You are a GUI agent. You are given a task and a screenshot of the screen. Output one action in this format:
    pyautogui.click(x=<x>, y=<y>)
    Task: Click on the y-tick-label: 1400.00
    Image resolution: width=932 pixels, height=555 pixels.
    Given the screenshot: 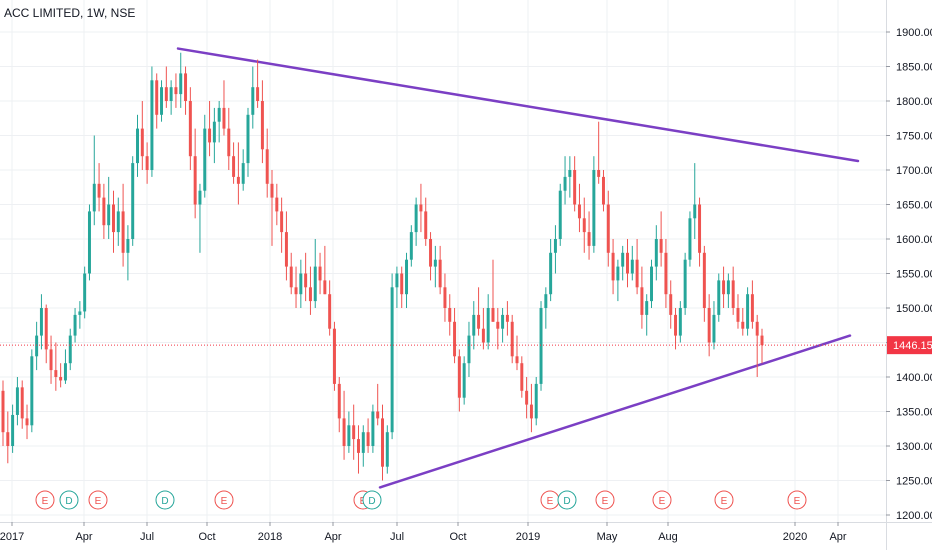 What is the action you would take?
    pyautogui.click(x=914, y=378)
    